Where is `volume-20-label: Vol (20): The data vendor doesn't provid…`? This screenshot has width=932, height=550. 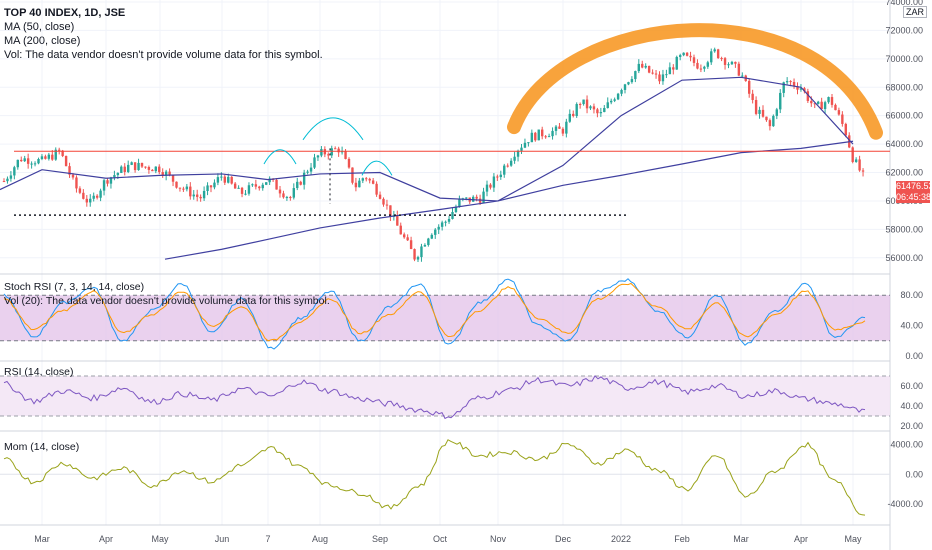
volume-20-label: Vol (20): The data vendor doesn't provid… is located at coordinates (167, 301).